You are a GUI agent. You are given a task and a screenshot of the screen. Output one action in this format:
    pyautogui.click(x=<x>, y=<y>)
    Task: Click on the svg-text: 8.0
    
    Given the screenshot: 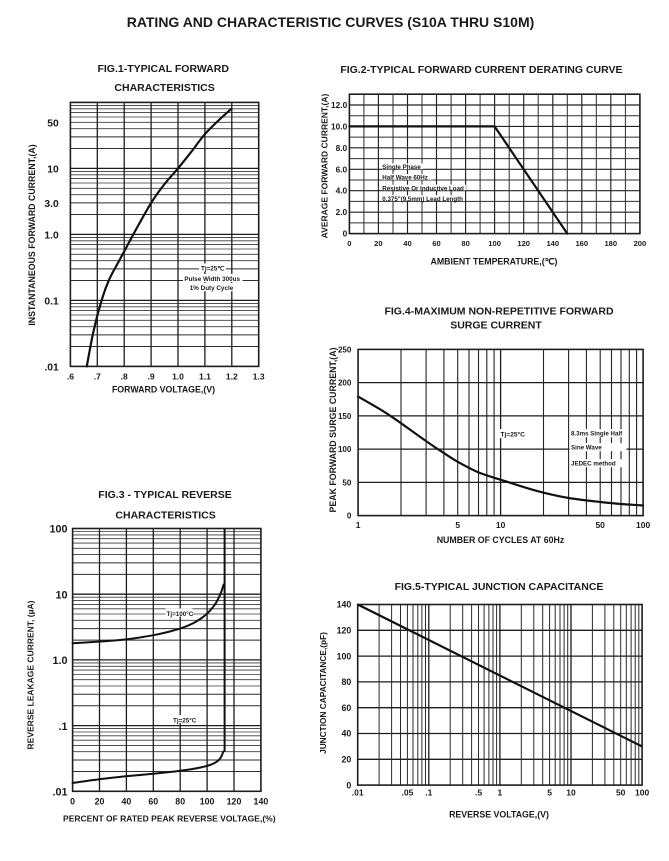 What is the action you would take?
    pyautogui.click(x=342, y=148)
    